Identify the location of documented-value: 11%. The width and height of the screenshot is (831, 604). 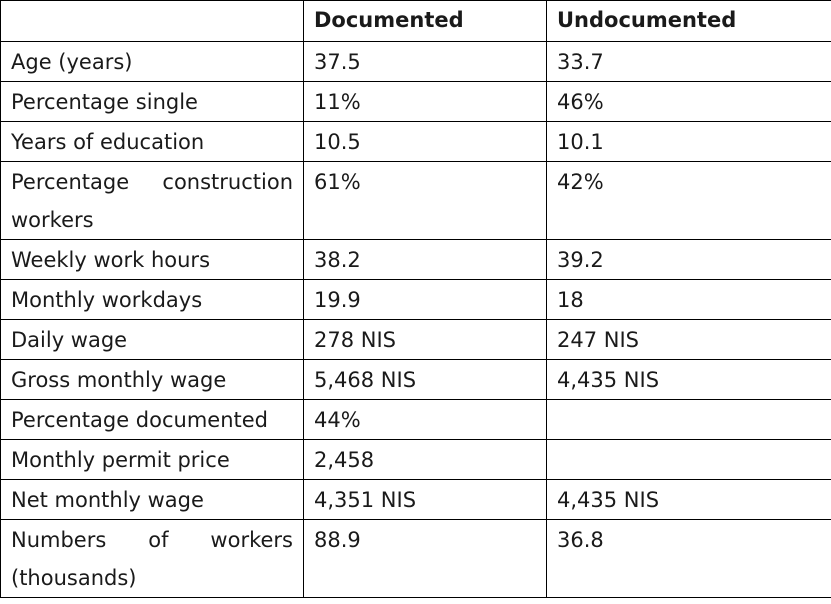
(425, 101).